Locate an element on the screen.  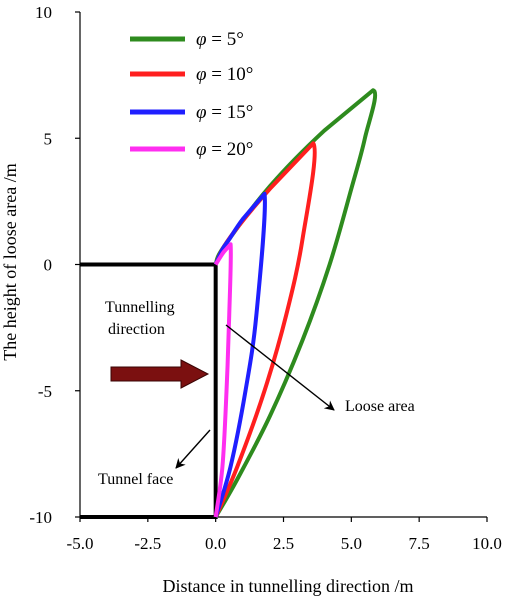
y-tick-label: 0 is located at coordinates (48, 265).